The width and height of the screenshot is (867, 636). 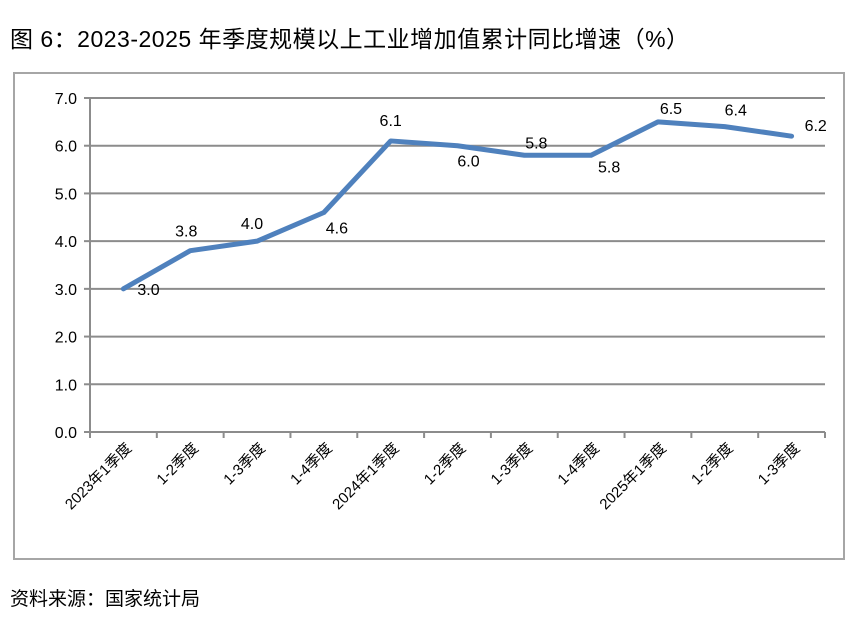 What do you see at coordinates (66, 385) in the screenshot?
I see `y-tick-label: 1.0` at bounding box center [66, 385].